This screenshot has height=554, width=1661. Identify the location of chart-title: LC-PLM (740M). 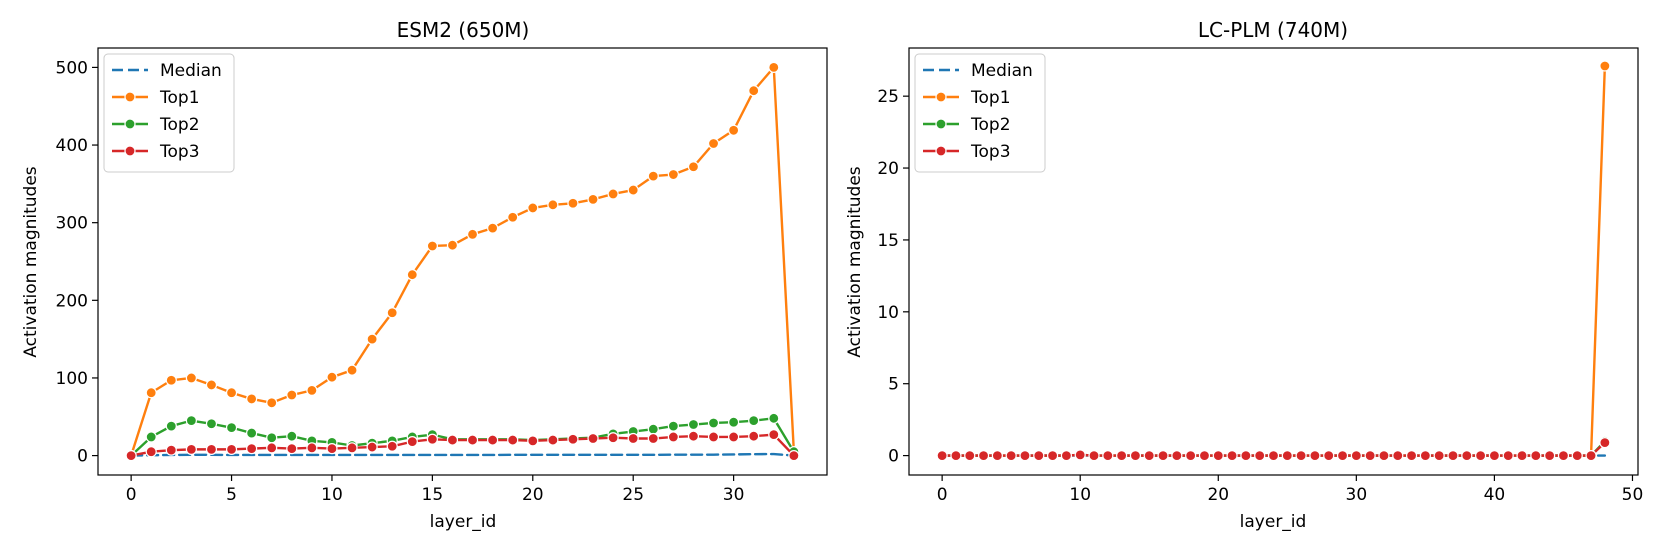
(1273, 30).